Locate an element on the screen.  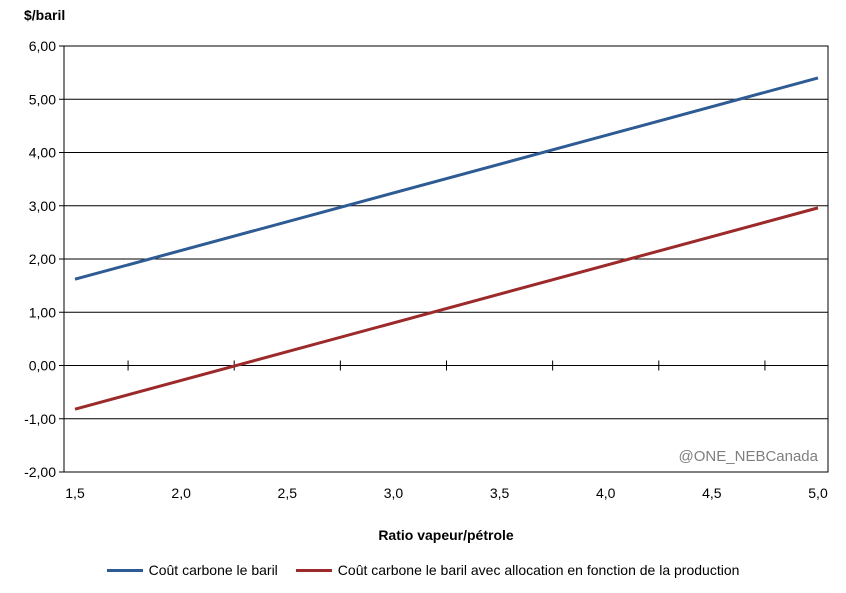
y-tick-label: 2,00 is located at coordinates (42, 259).